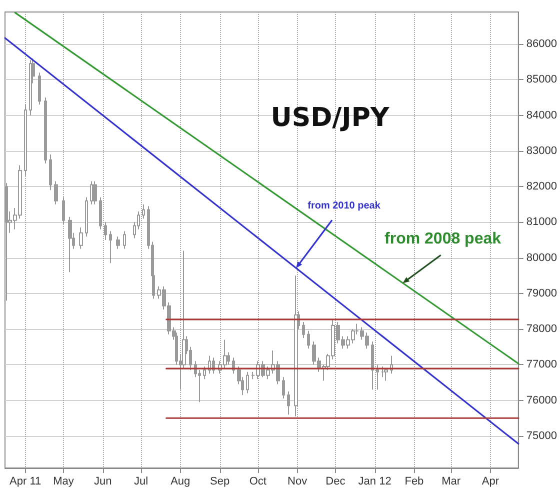  Describe the element at coordinates (336, 482) in the screenshot. I see `x-tick-label: Dec` at that location.